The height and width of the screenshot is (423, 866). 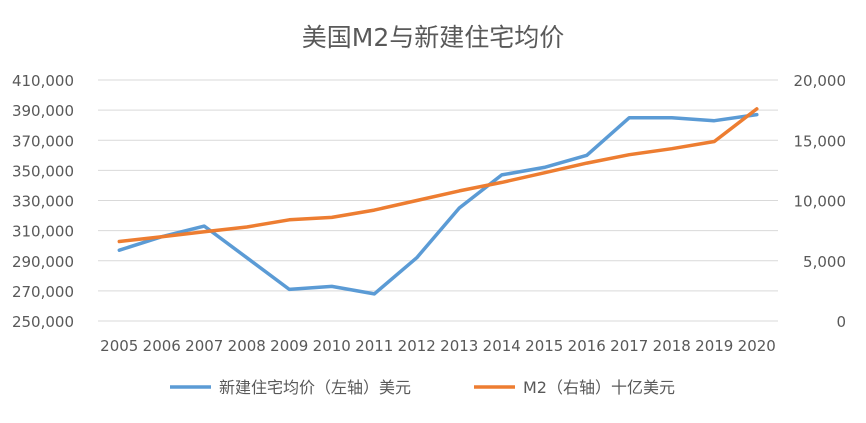 What do you see at coordinates (587, 346) in the screenshot?
I see `x-tick-label: 2016` at bounding box center [587, 346].